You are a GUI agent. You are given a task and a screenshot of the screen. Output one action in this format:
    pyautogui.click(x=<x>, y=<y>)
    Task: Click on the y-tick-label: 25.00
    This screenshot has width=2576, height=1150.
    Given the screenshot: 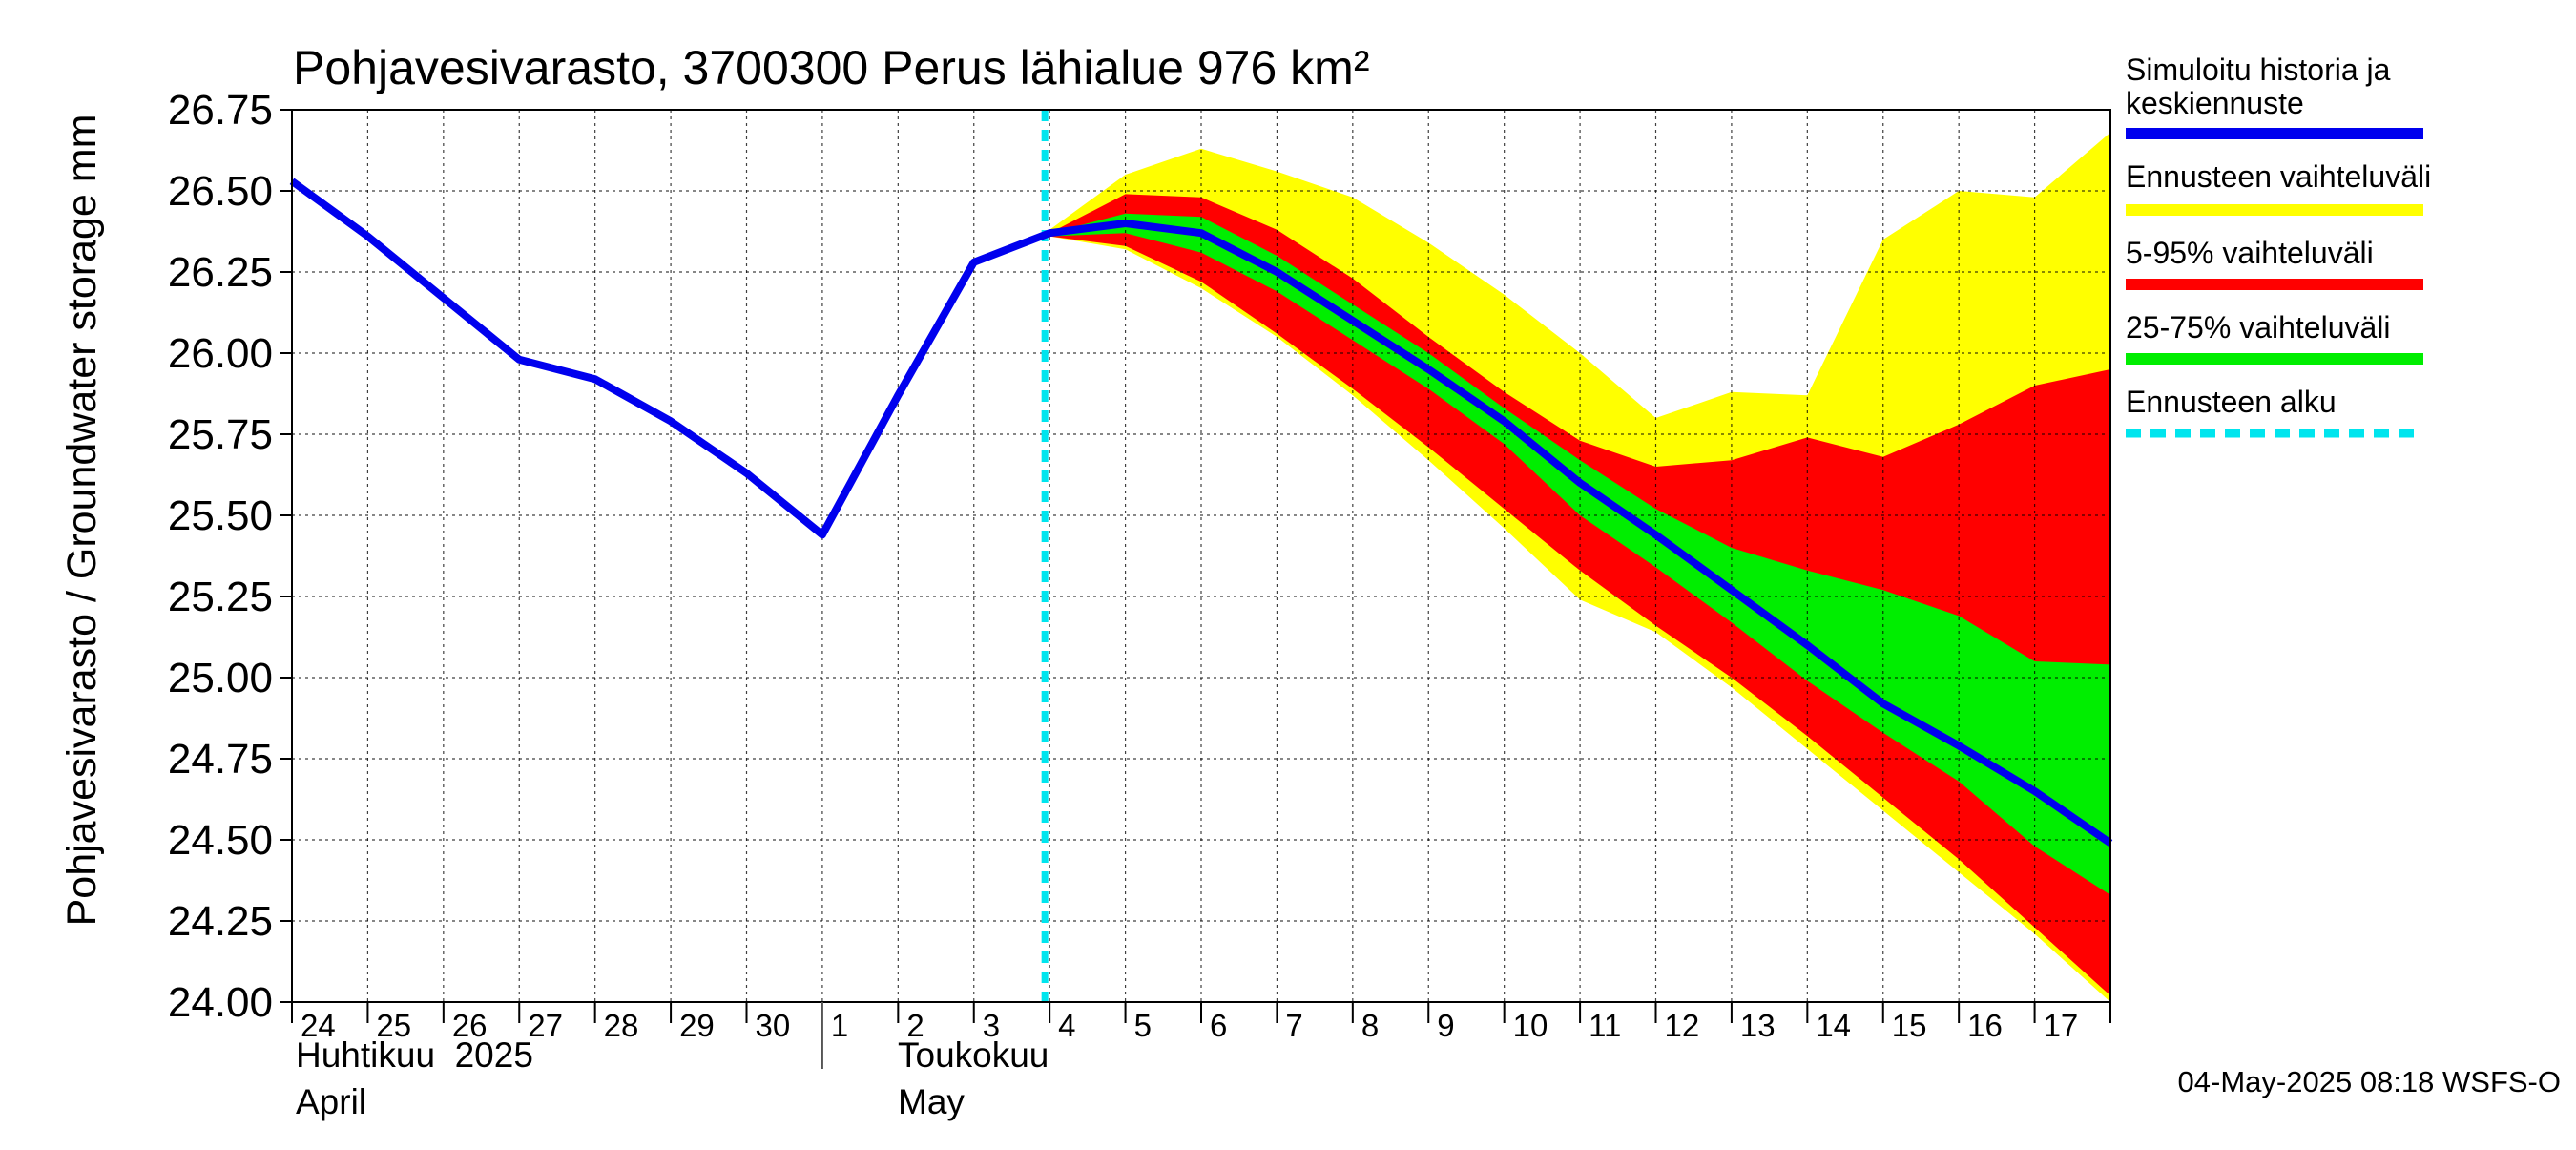 What is the action you would take?
    pyautogui.click(x=220, y=678)
    